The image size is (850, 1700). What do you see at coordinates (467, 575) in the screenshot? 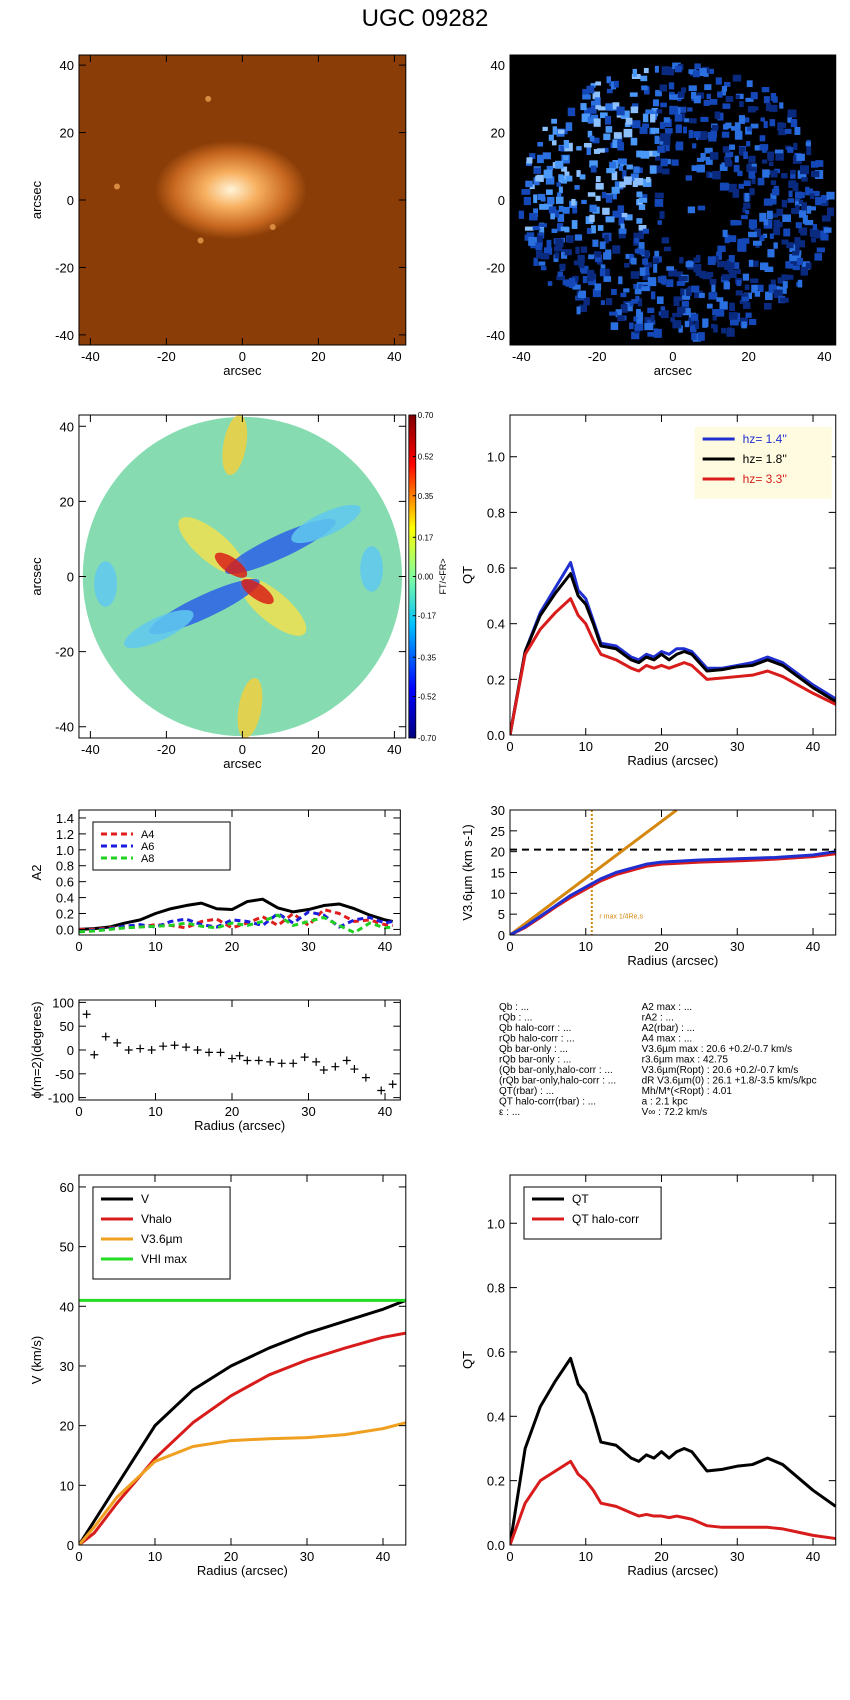
I see `y-axis-label: QT` at bounding box center [467, 575].